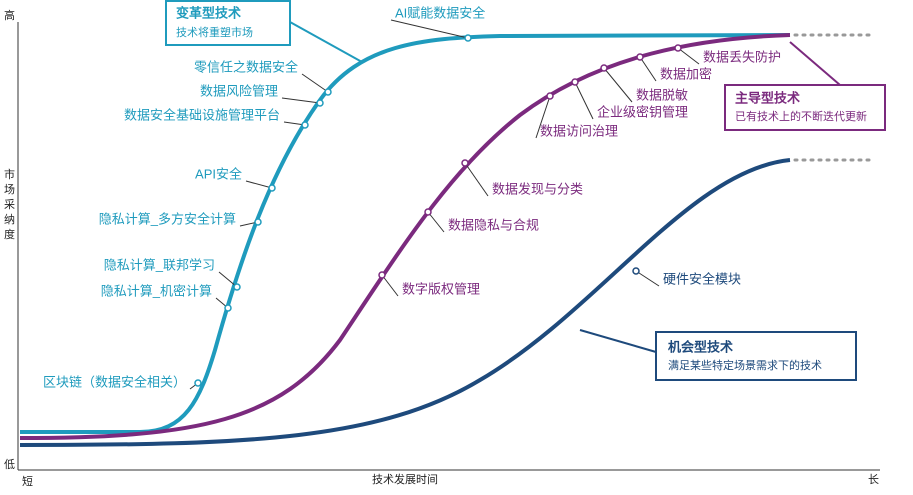 This screenshot has height=495, width=913. Describe the element at coordinates (9, 464) in the screenshot. I see `axis-low: 低` at that location.